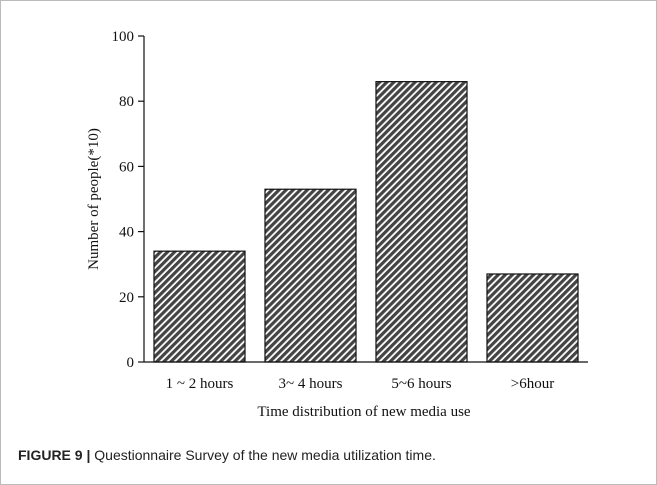 The width and height of the screenshot is (657, 485). I want to click on x-tick-label: >6hour, so click(532, 384).